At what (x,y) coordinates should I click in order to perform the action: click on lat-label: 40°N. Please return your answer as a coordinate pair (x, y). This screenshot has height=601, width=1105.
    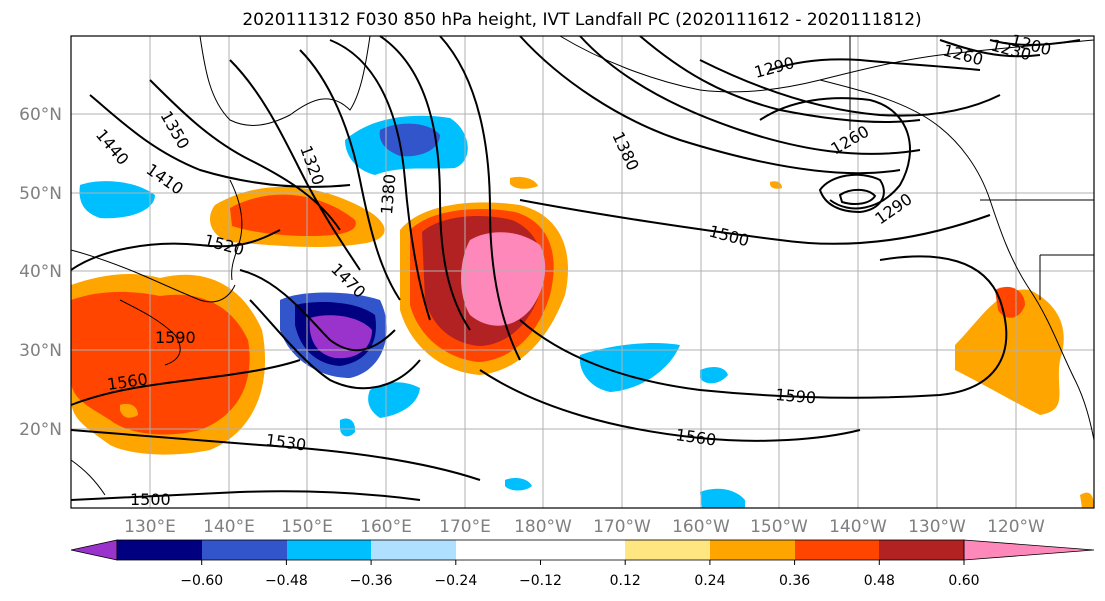
    Looking at the image, I should click on (40, 272).